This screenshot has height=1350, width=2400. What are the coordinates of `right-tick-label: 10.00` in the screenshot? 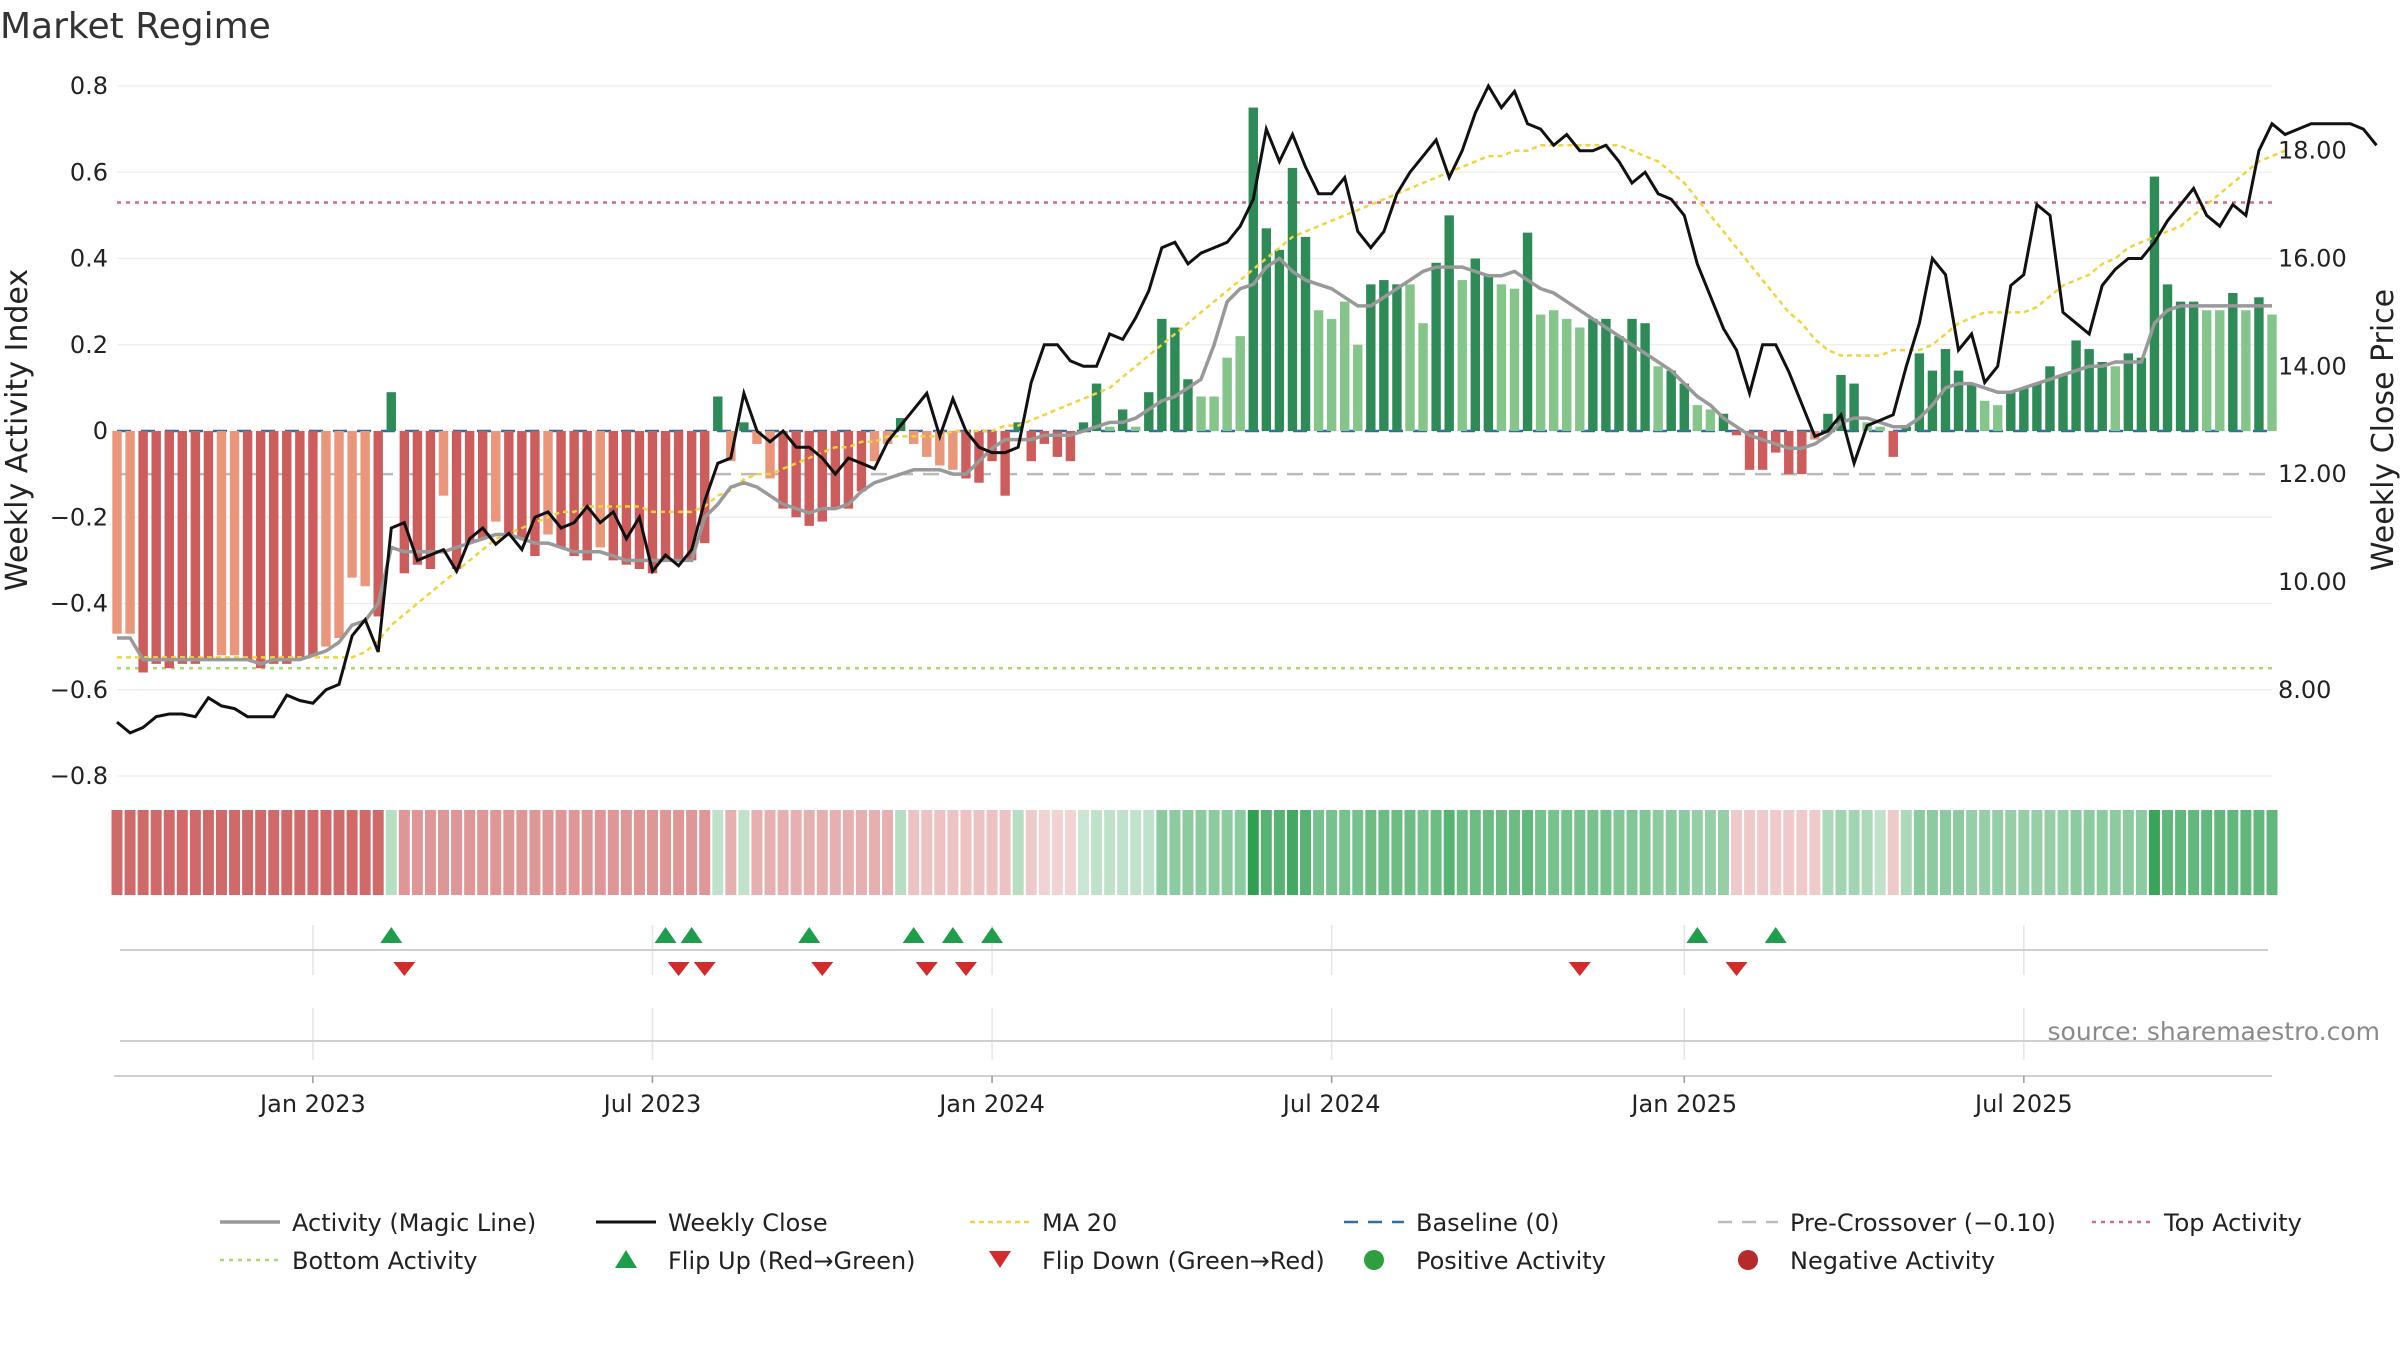 It's located at (2312, 582).